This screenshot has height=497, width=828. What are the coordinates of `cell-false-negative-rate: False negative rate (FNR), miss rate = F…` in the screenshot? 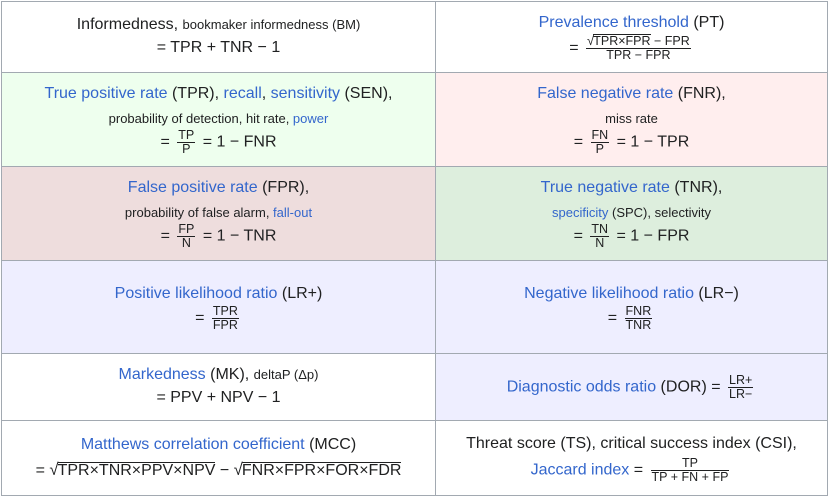 It's located at (631, 119).